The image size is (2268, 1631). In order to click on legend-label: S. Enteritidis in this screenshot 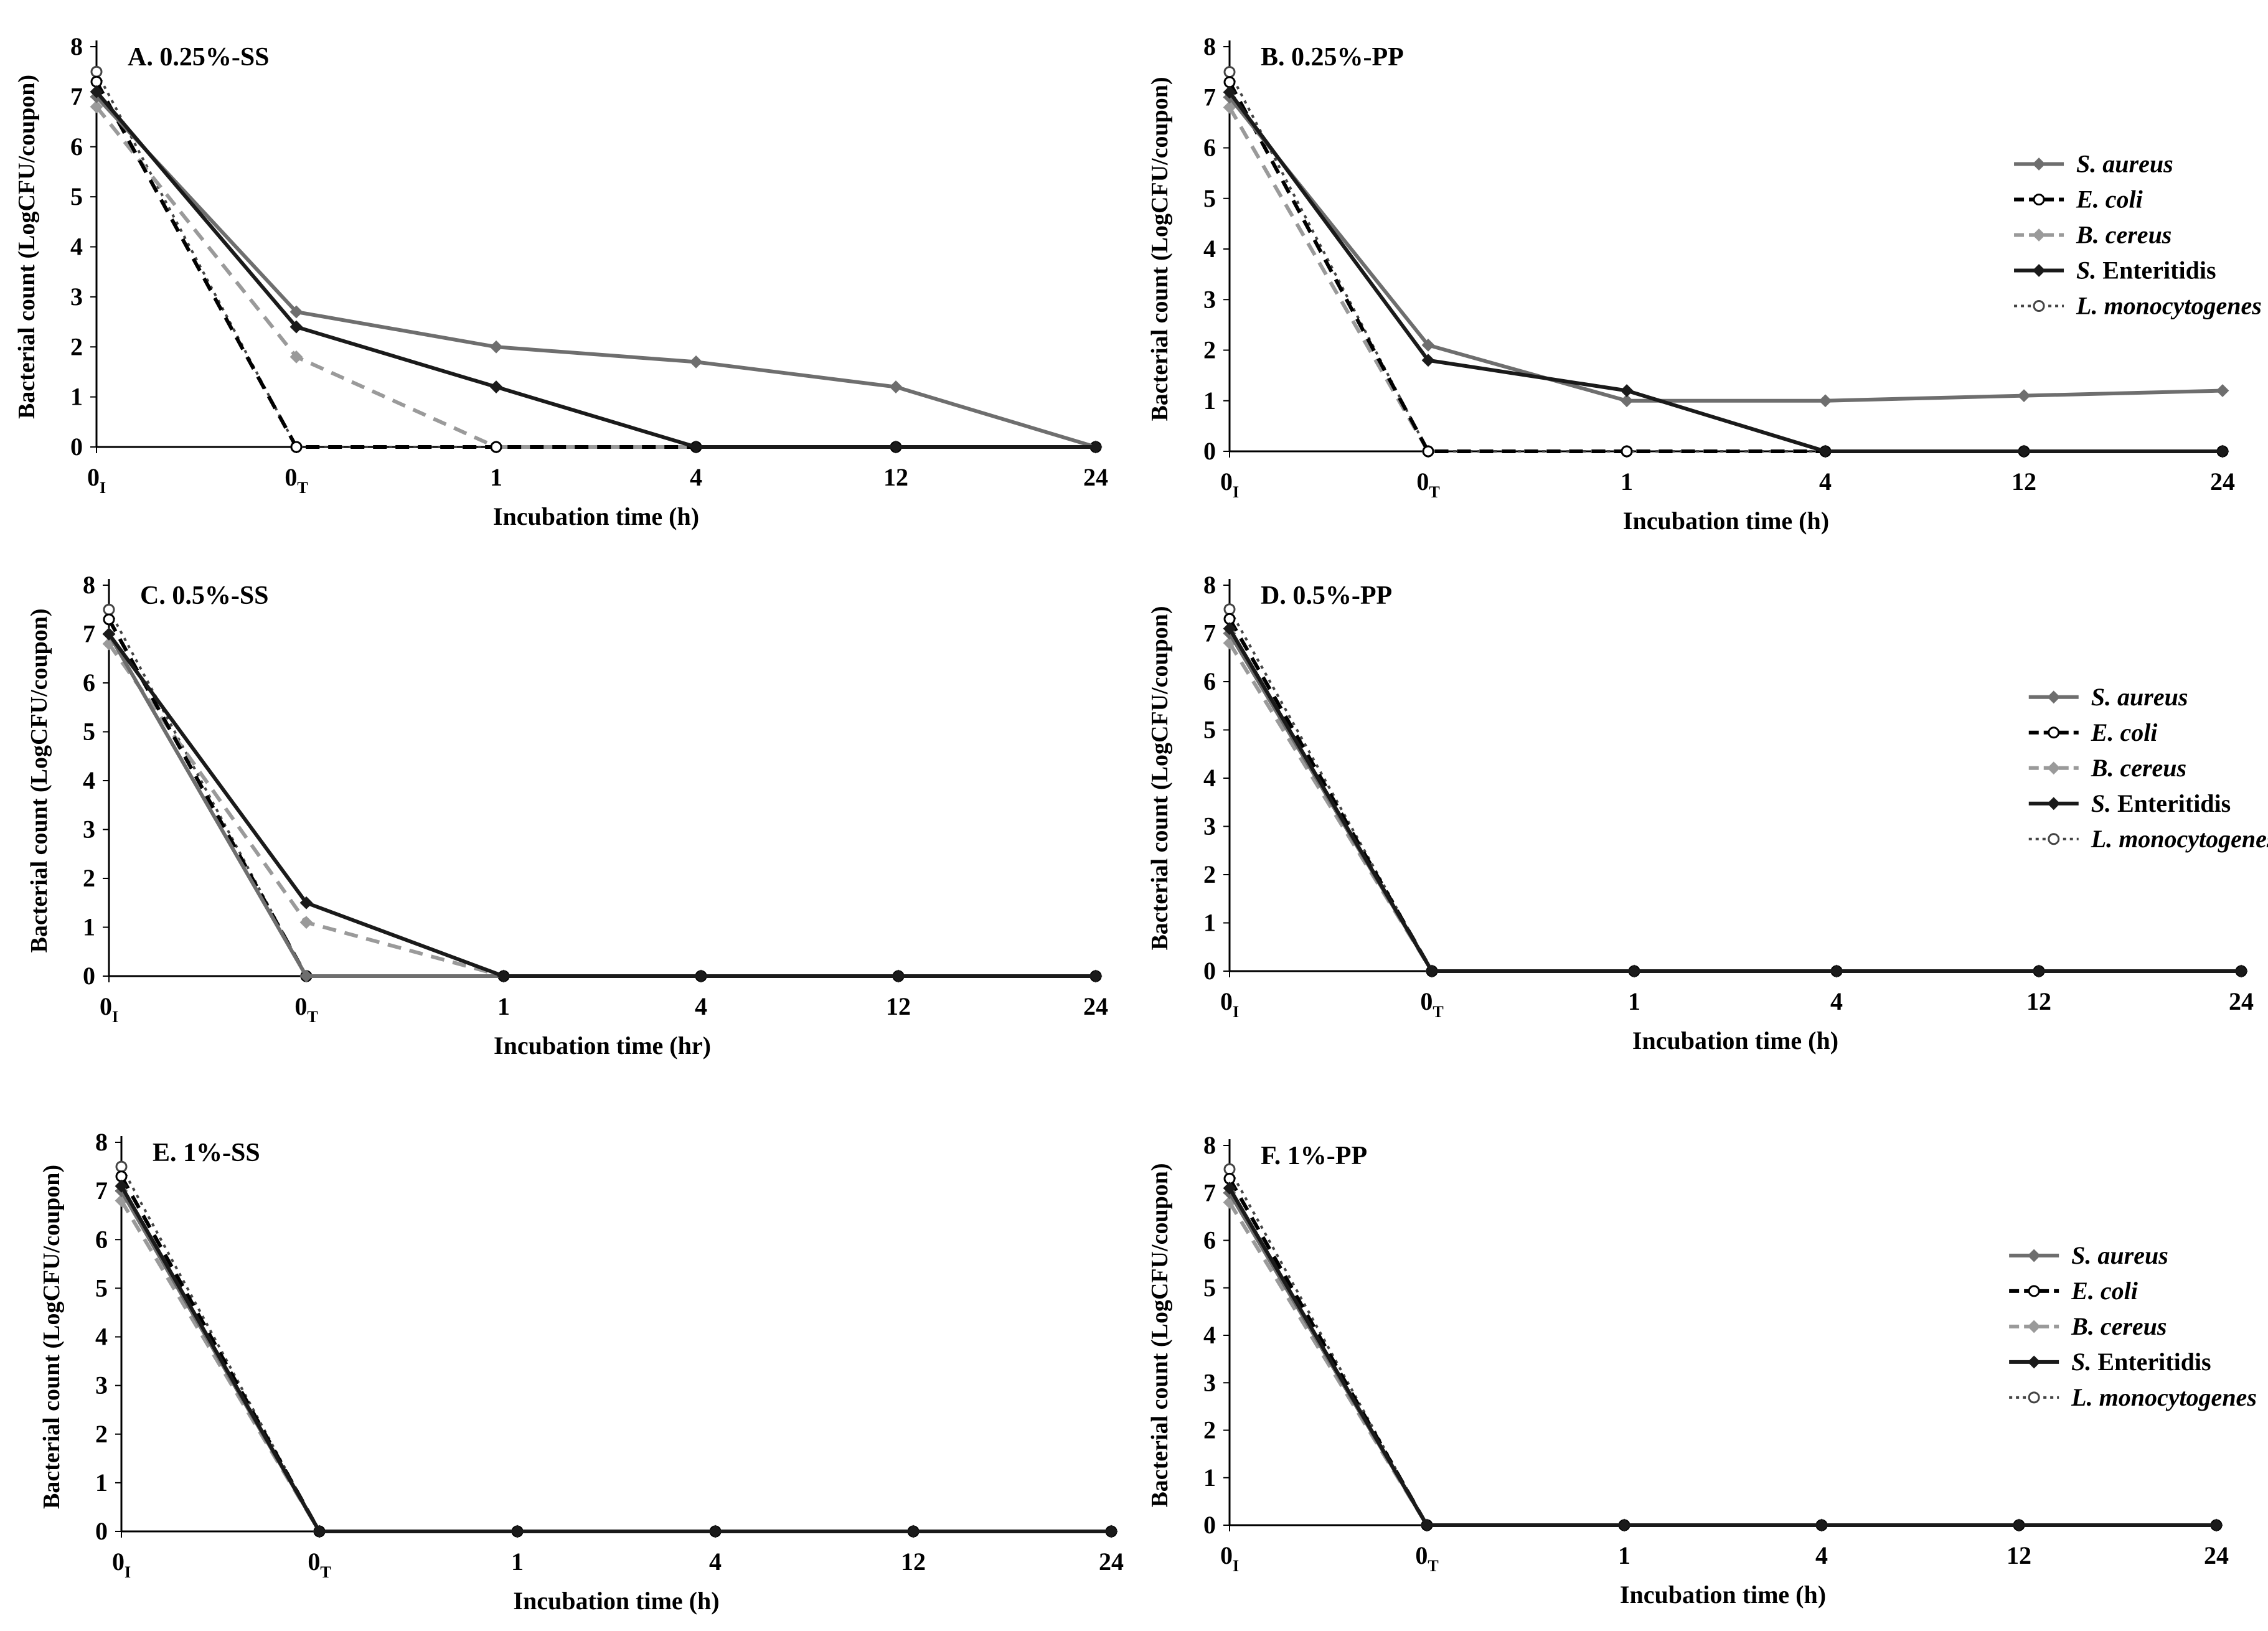, I will do `click(2146, 270)`.